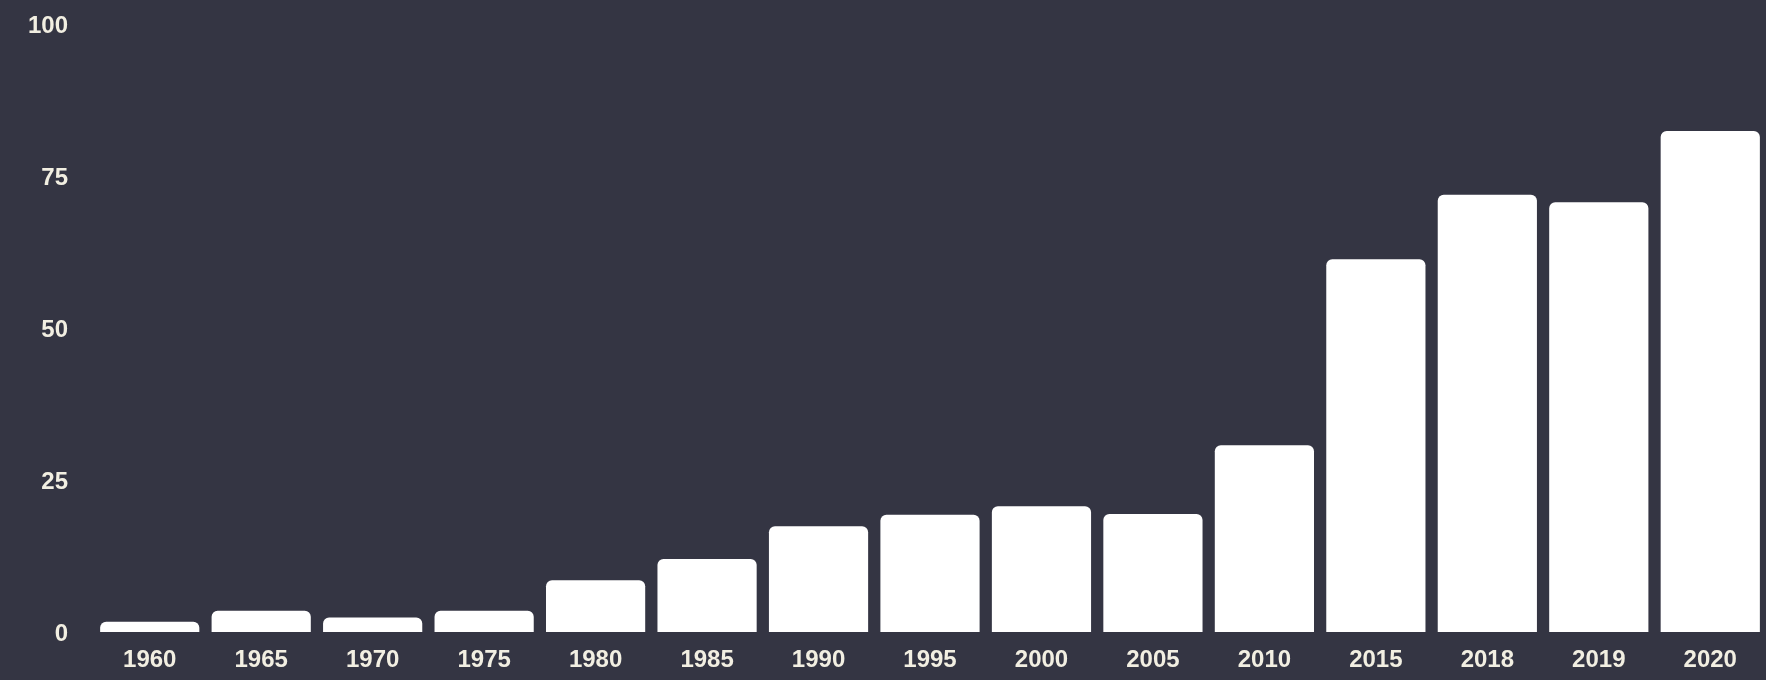  What do you see at coordinates (595, 658) in the screenshot?
I see `x-tick-label: 1980` at bounding box center [595, 658].